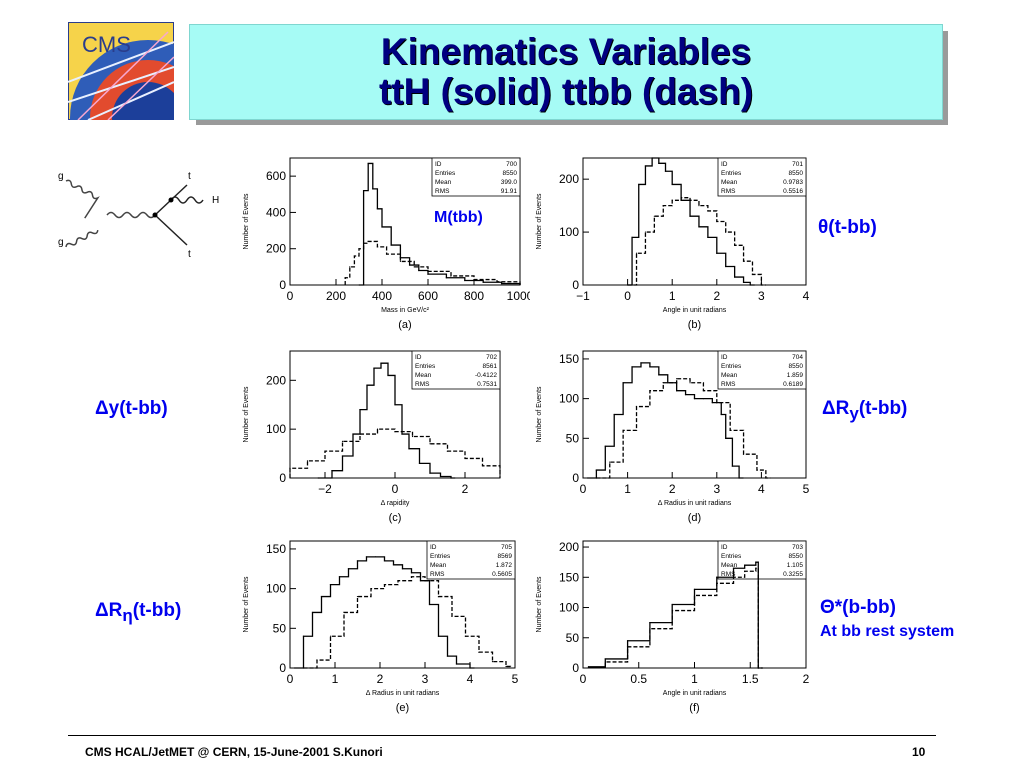 Image resolution: width=1024 pixels, height=768 pixels. What do you see at coordinates (716, 489) in the screenshot?
I see `x-tick-label: 3` at bounding box center [716, 489].